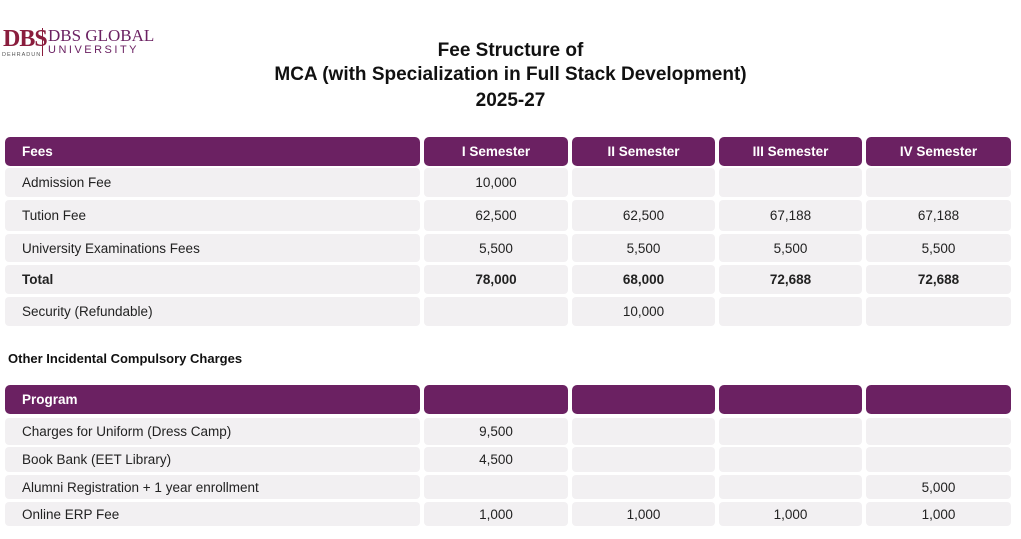 The image size is (1021, 539). I want to click on table-cell: Alumni Registration + 1 year enrollment, so click(212, 487).